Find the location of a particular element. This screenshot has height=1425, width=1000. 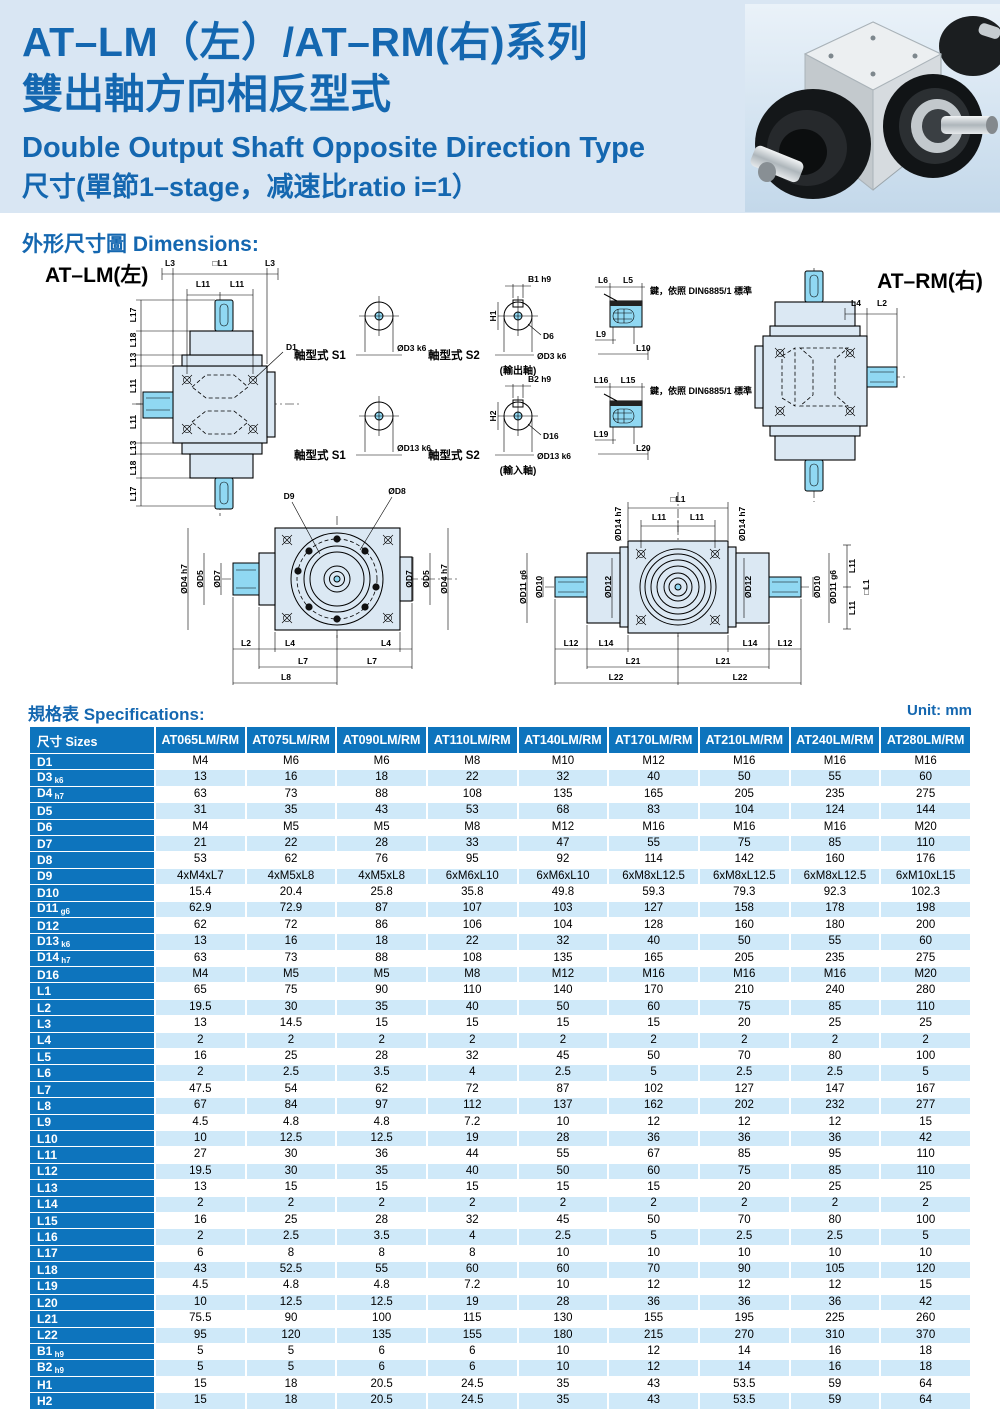

spec-cell: 20.4 is located at coordinates (291, 893).